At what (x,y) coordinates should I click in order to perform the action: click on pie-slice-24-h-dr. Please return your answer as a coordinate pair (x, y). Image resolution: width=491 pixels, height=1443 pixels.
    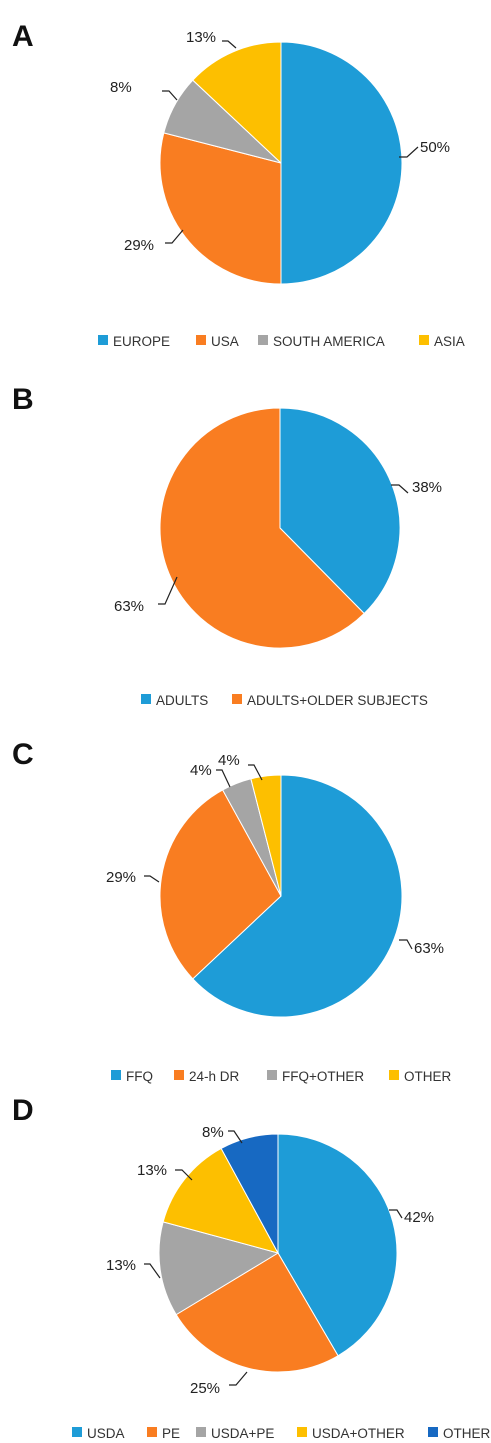
    Looking at the image, I should click on (220, 884).